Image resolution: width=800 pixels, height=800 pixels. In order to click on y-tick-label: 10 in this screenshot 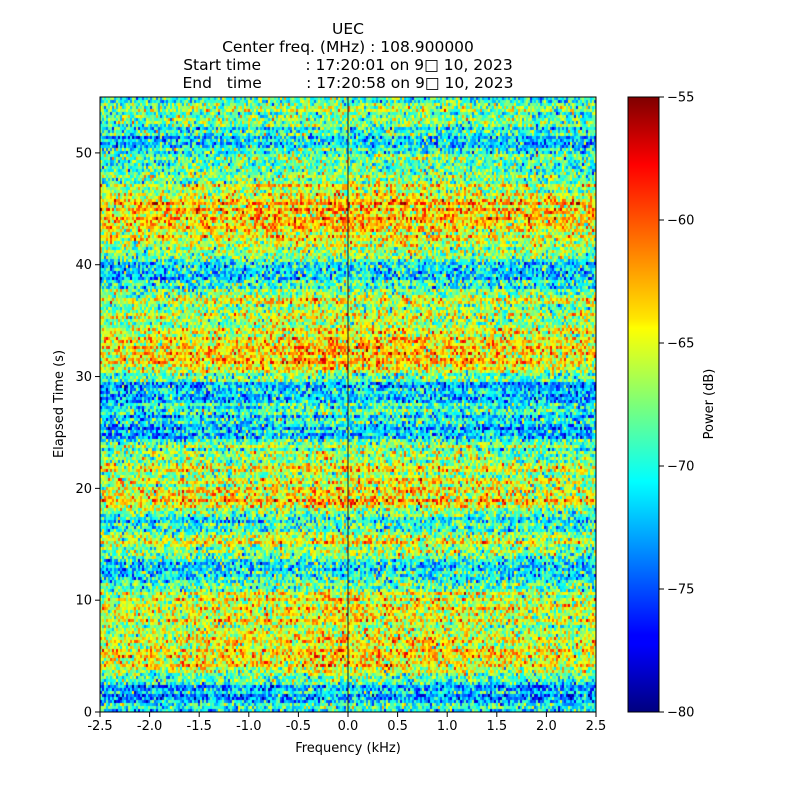, I will do `click(83, 601)`.